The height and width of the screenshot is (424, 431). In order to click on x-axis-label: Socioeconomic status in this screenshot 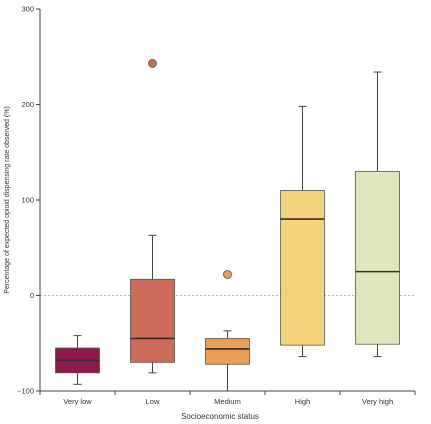, I will do `click(220, 416)`.